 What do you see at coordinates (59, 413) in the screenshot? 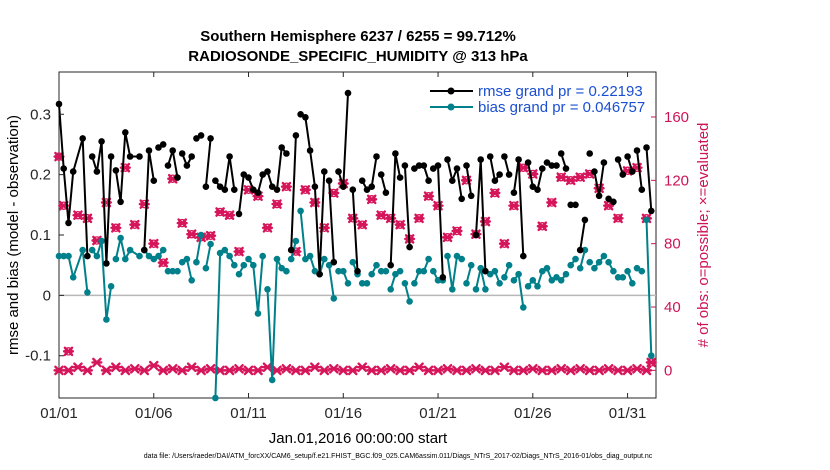
I see `x-tick-label: 01/01` at bounding box center [59, 413].